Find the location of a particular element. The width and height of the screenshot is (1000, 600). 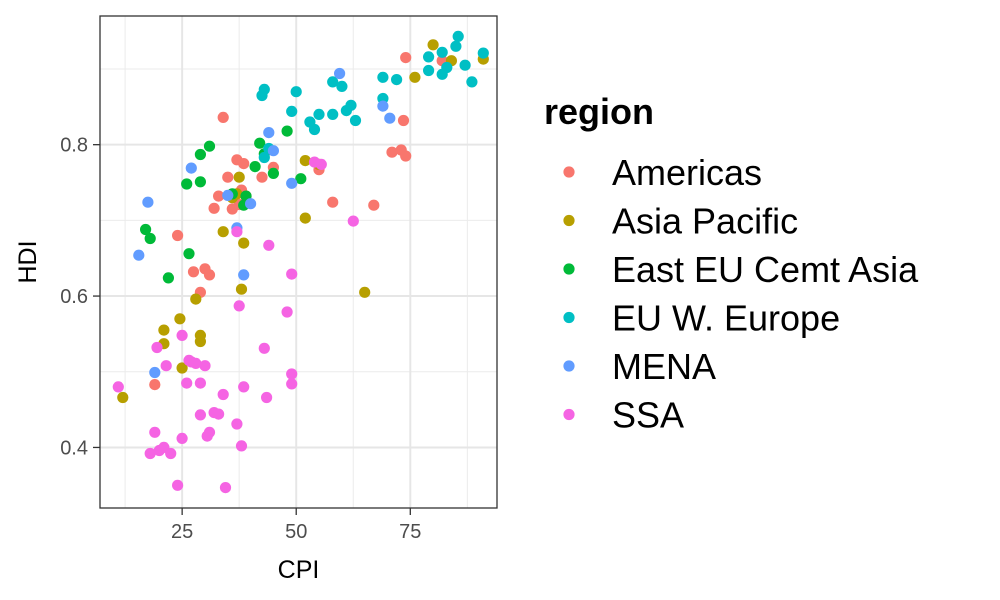

legend-label: MENA is located at coordinates (664, 366).